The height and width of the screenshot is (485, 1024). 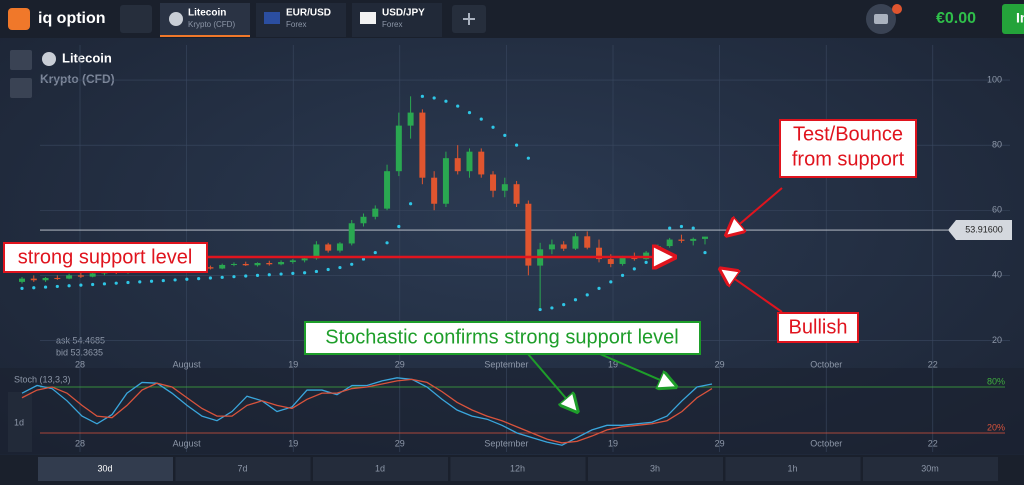 I want to click on level-label: 80%, so click(x=996, y=381).